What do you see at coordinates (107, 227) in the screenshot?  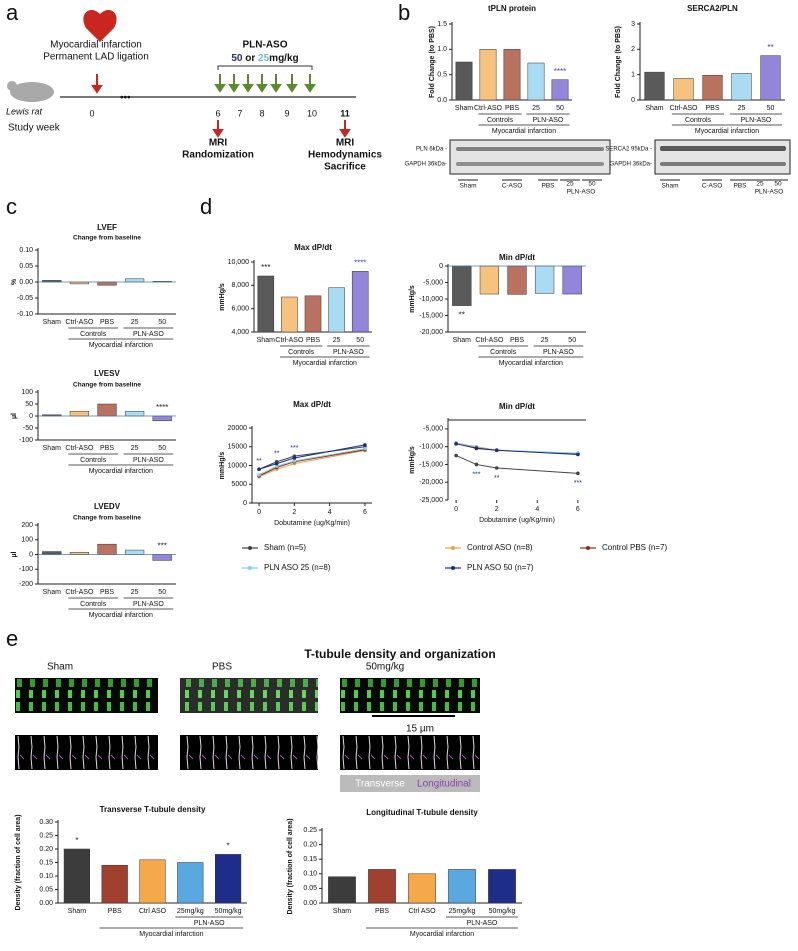 I see `chart-title: LVEF` at bounding box center [107, 227].